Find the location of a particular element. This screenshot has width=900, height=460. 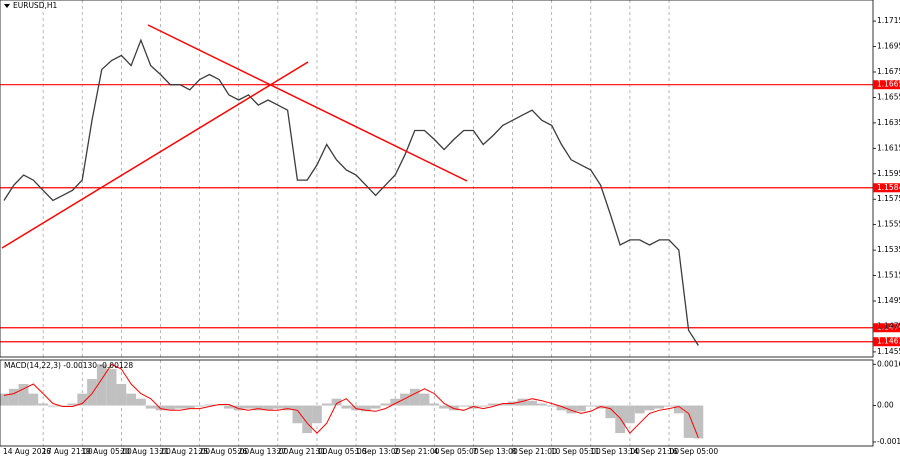

y-tick-label: 1.1715 is located at coordinates (888, 20).